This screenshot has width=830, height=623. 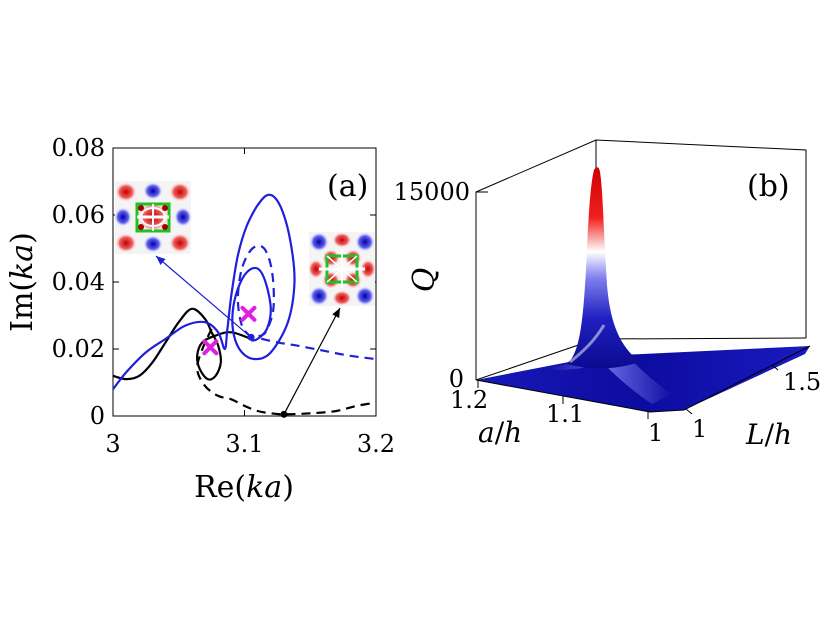 I want to click on panel-label-b: (b), so click(x=768, y=186).